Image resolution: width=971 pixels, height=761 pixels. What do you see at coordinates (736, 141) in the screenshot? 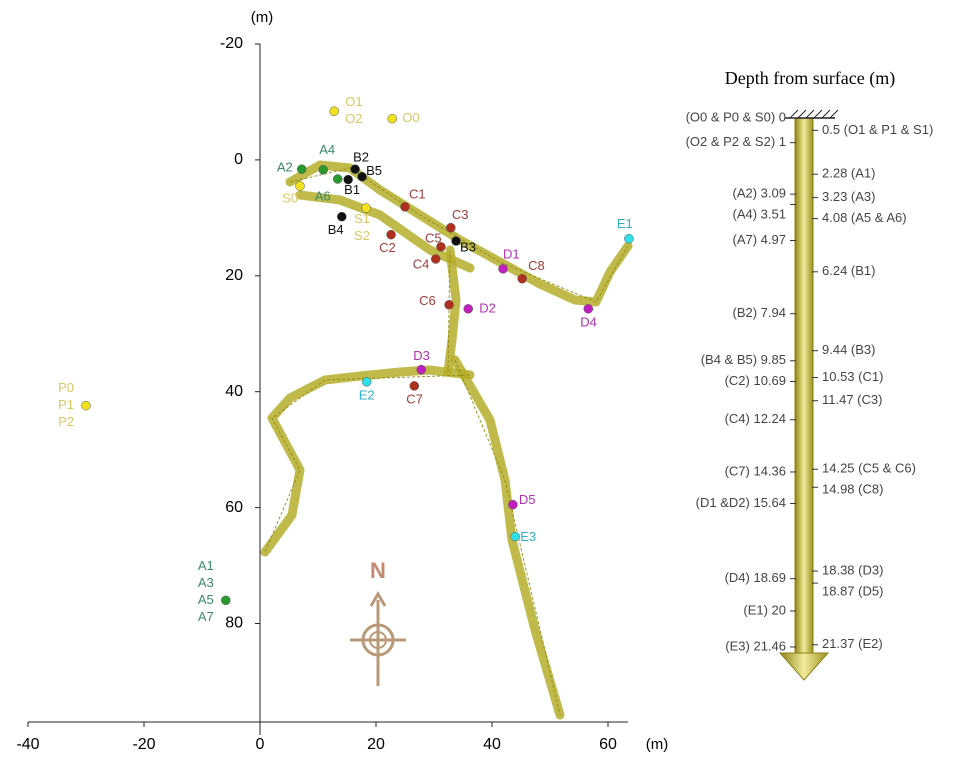
I see `depth-label: (O2 & P2 & S2) 1` at bounding box center [736, 141].